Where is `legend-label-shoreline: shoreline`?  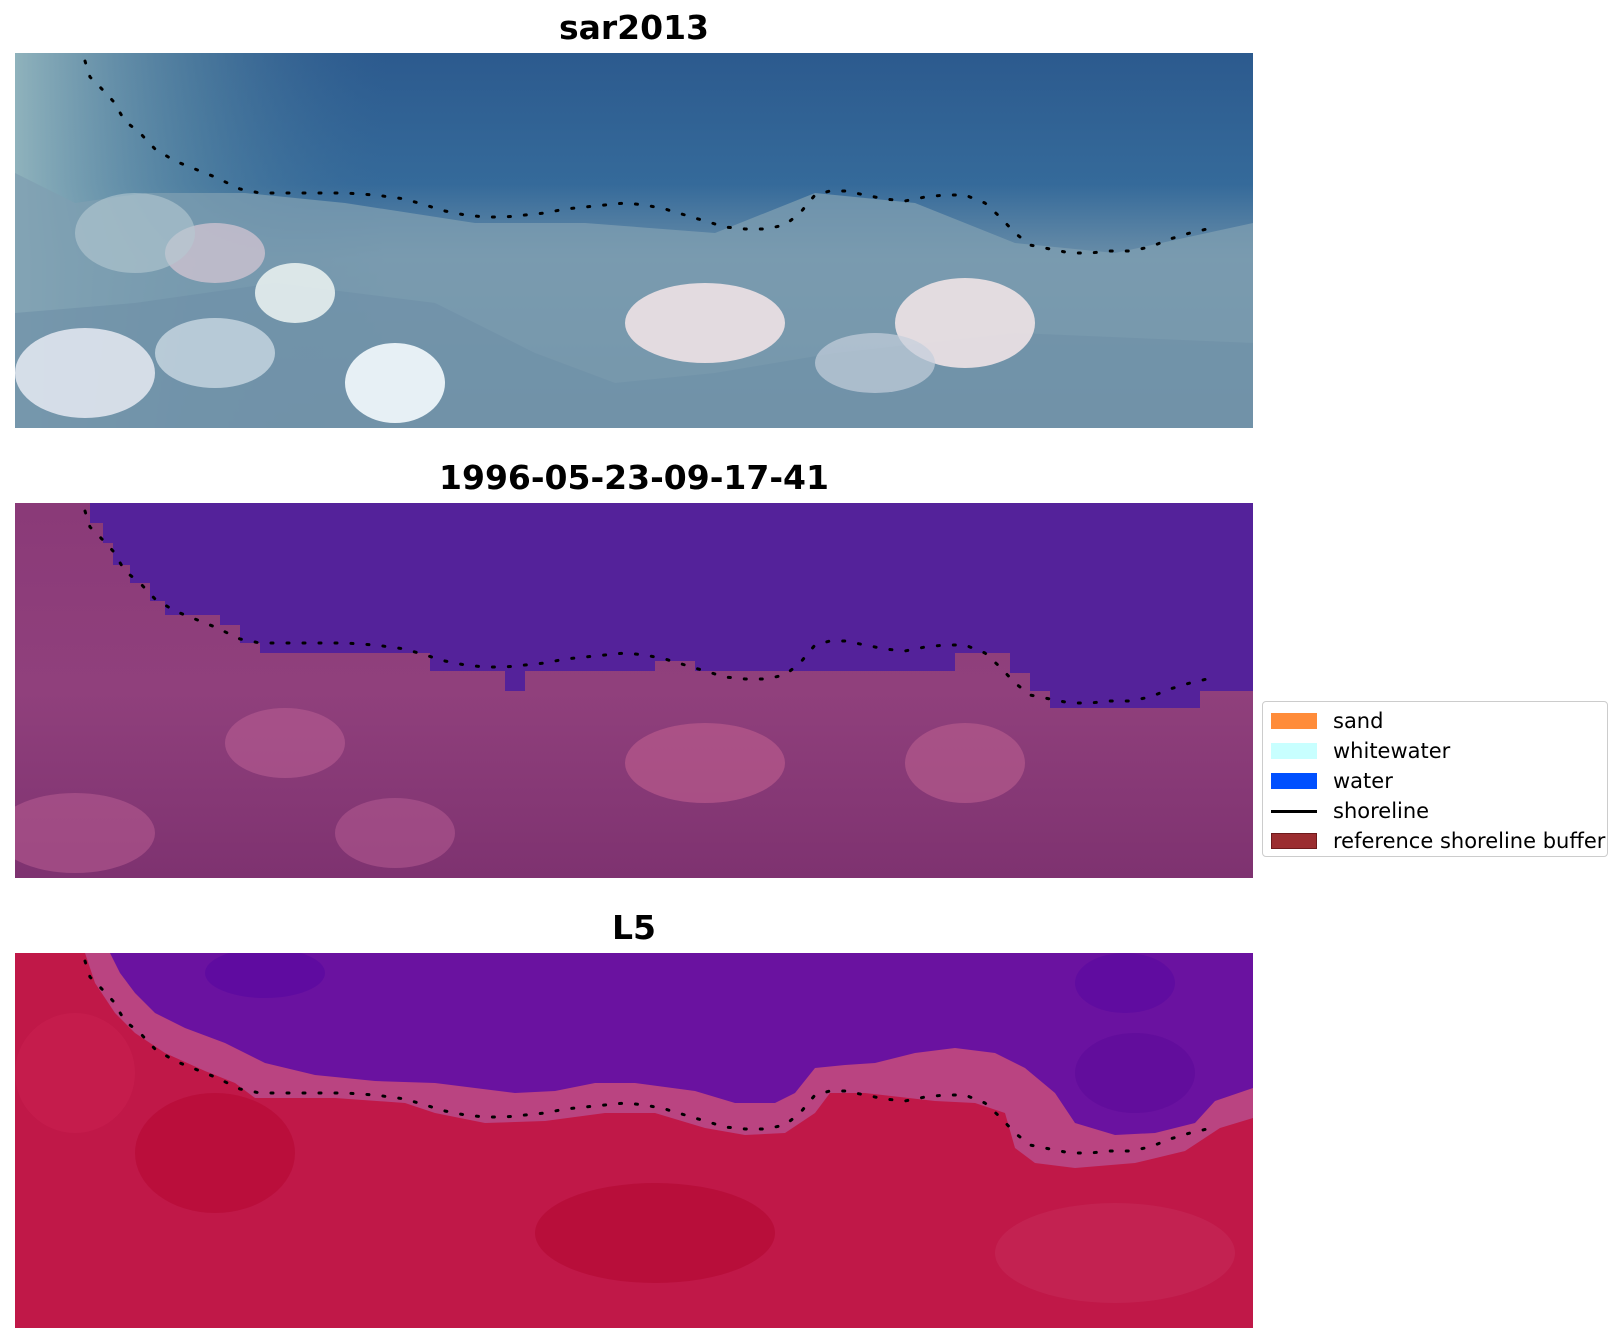 legend-label-shoreline: shoreline is located at coordinates (1381, 811).